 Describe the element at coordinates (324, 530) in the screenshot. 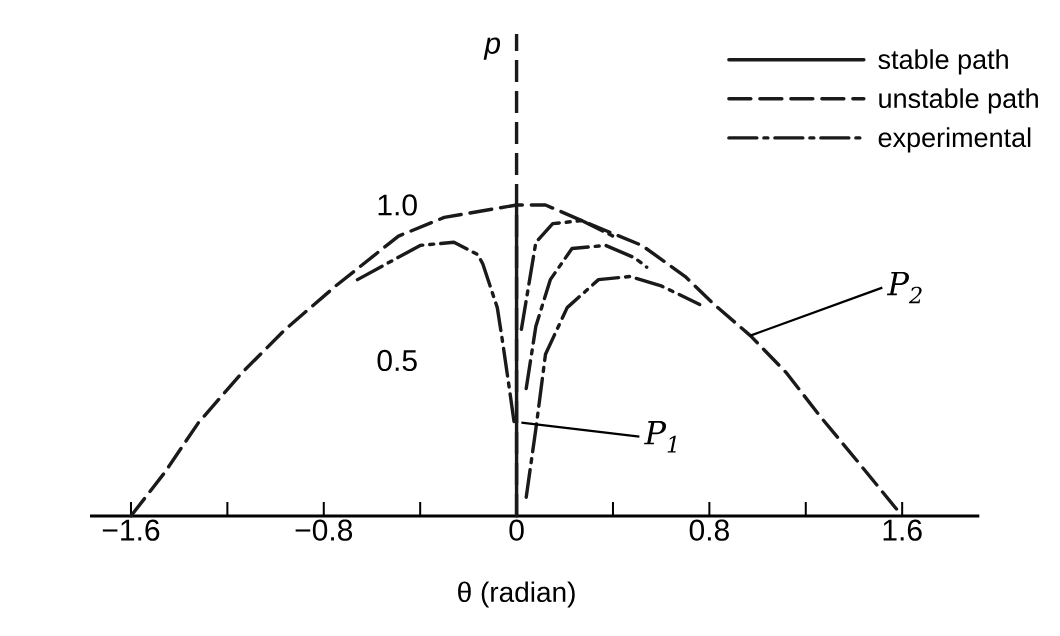

I see `x-tick-label: −0.8` at that location.